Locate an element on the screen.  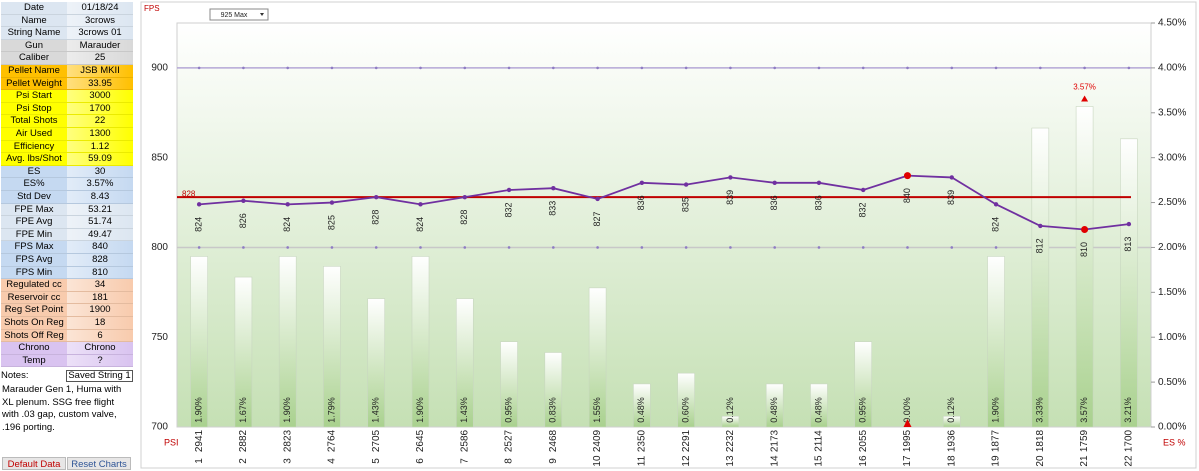
fps-value-label: 839 is located at coordinates (730, 197).